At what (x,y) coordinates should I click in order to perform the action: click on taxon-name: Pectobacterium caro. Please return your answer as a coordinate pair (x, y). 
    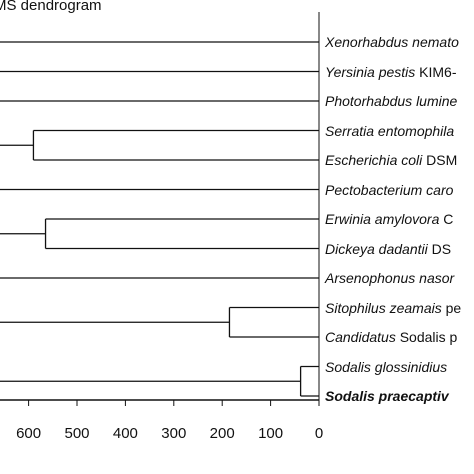
    Looking at the image, I should click on (389, 189).